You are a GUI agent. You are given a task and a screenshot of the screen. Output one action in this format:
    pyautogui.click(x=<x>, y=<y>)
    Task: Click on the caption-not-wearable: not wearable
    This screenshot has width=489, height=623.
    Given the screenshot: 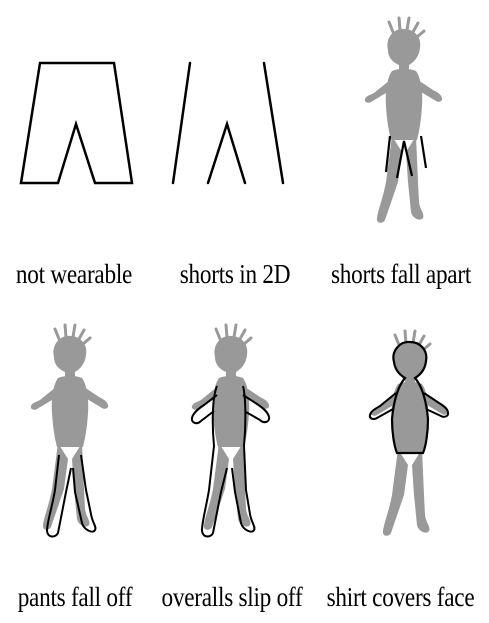 What is the action you would take?
    pyautogui.click(x=74, y=274)
    